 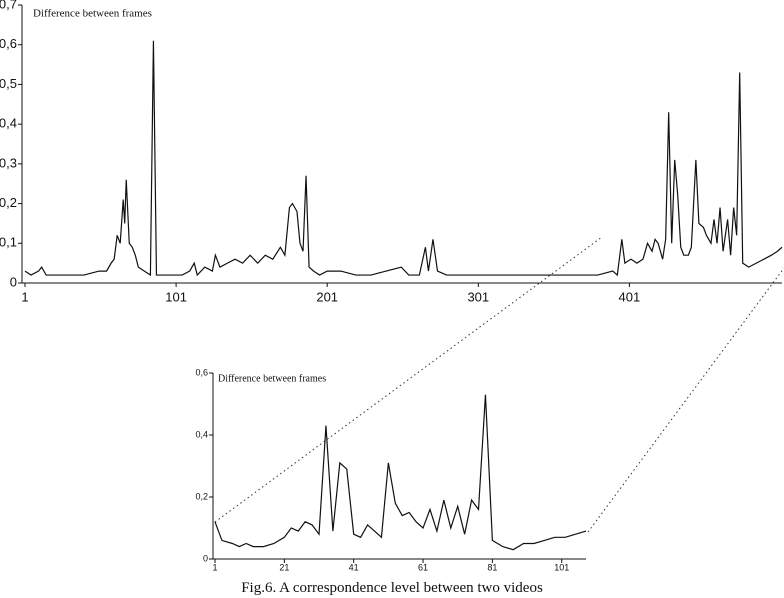 I want to click on x-tick-label: 21, so click(x=284, y=567).